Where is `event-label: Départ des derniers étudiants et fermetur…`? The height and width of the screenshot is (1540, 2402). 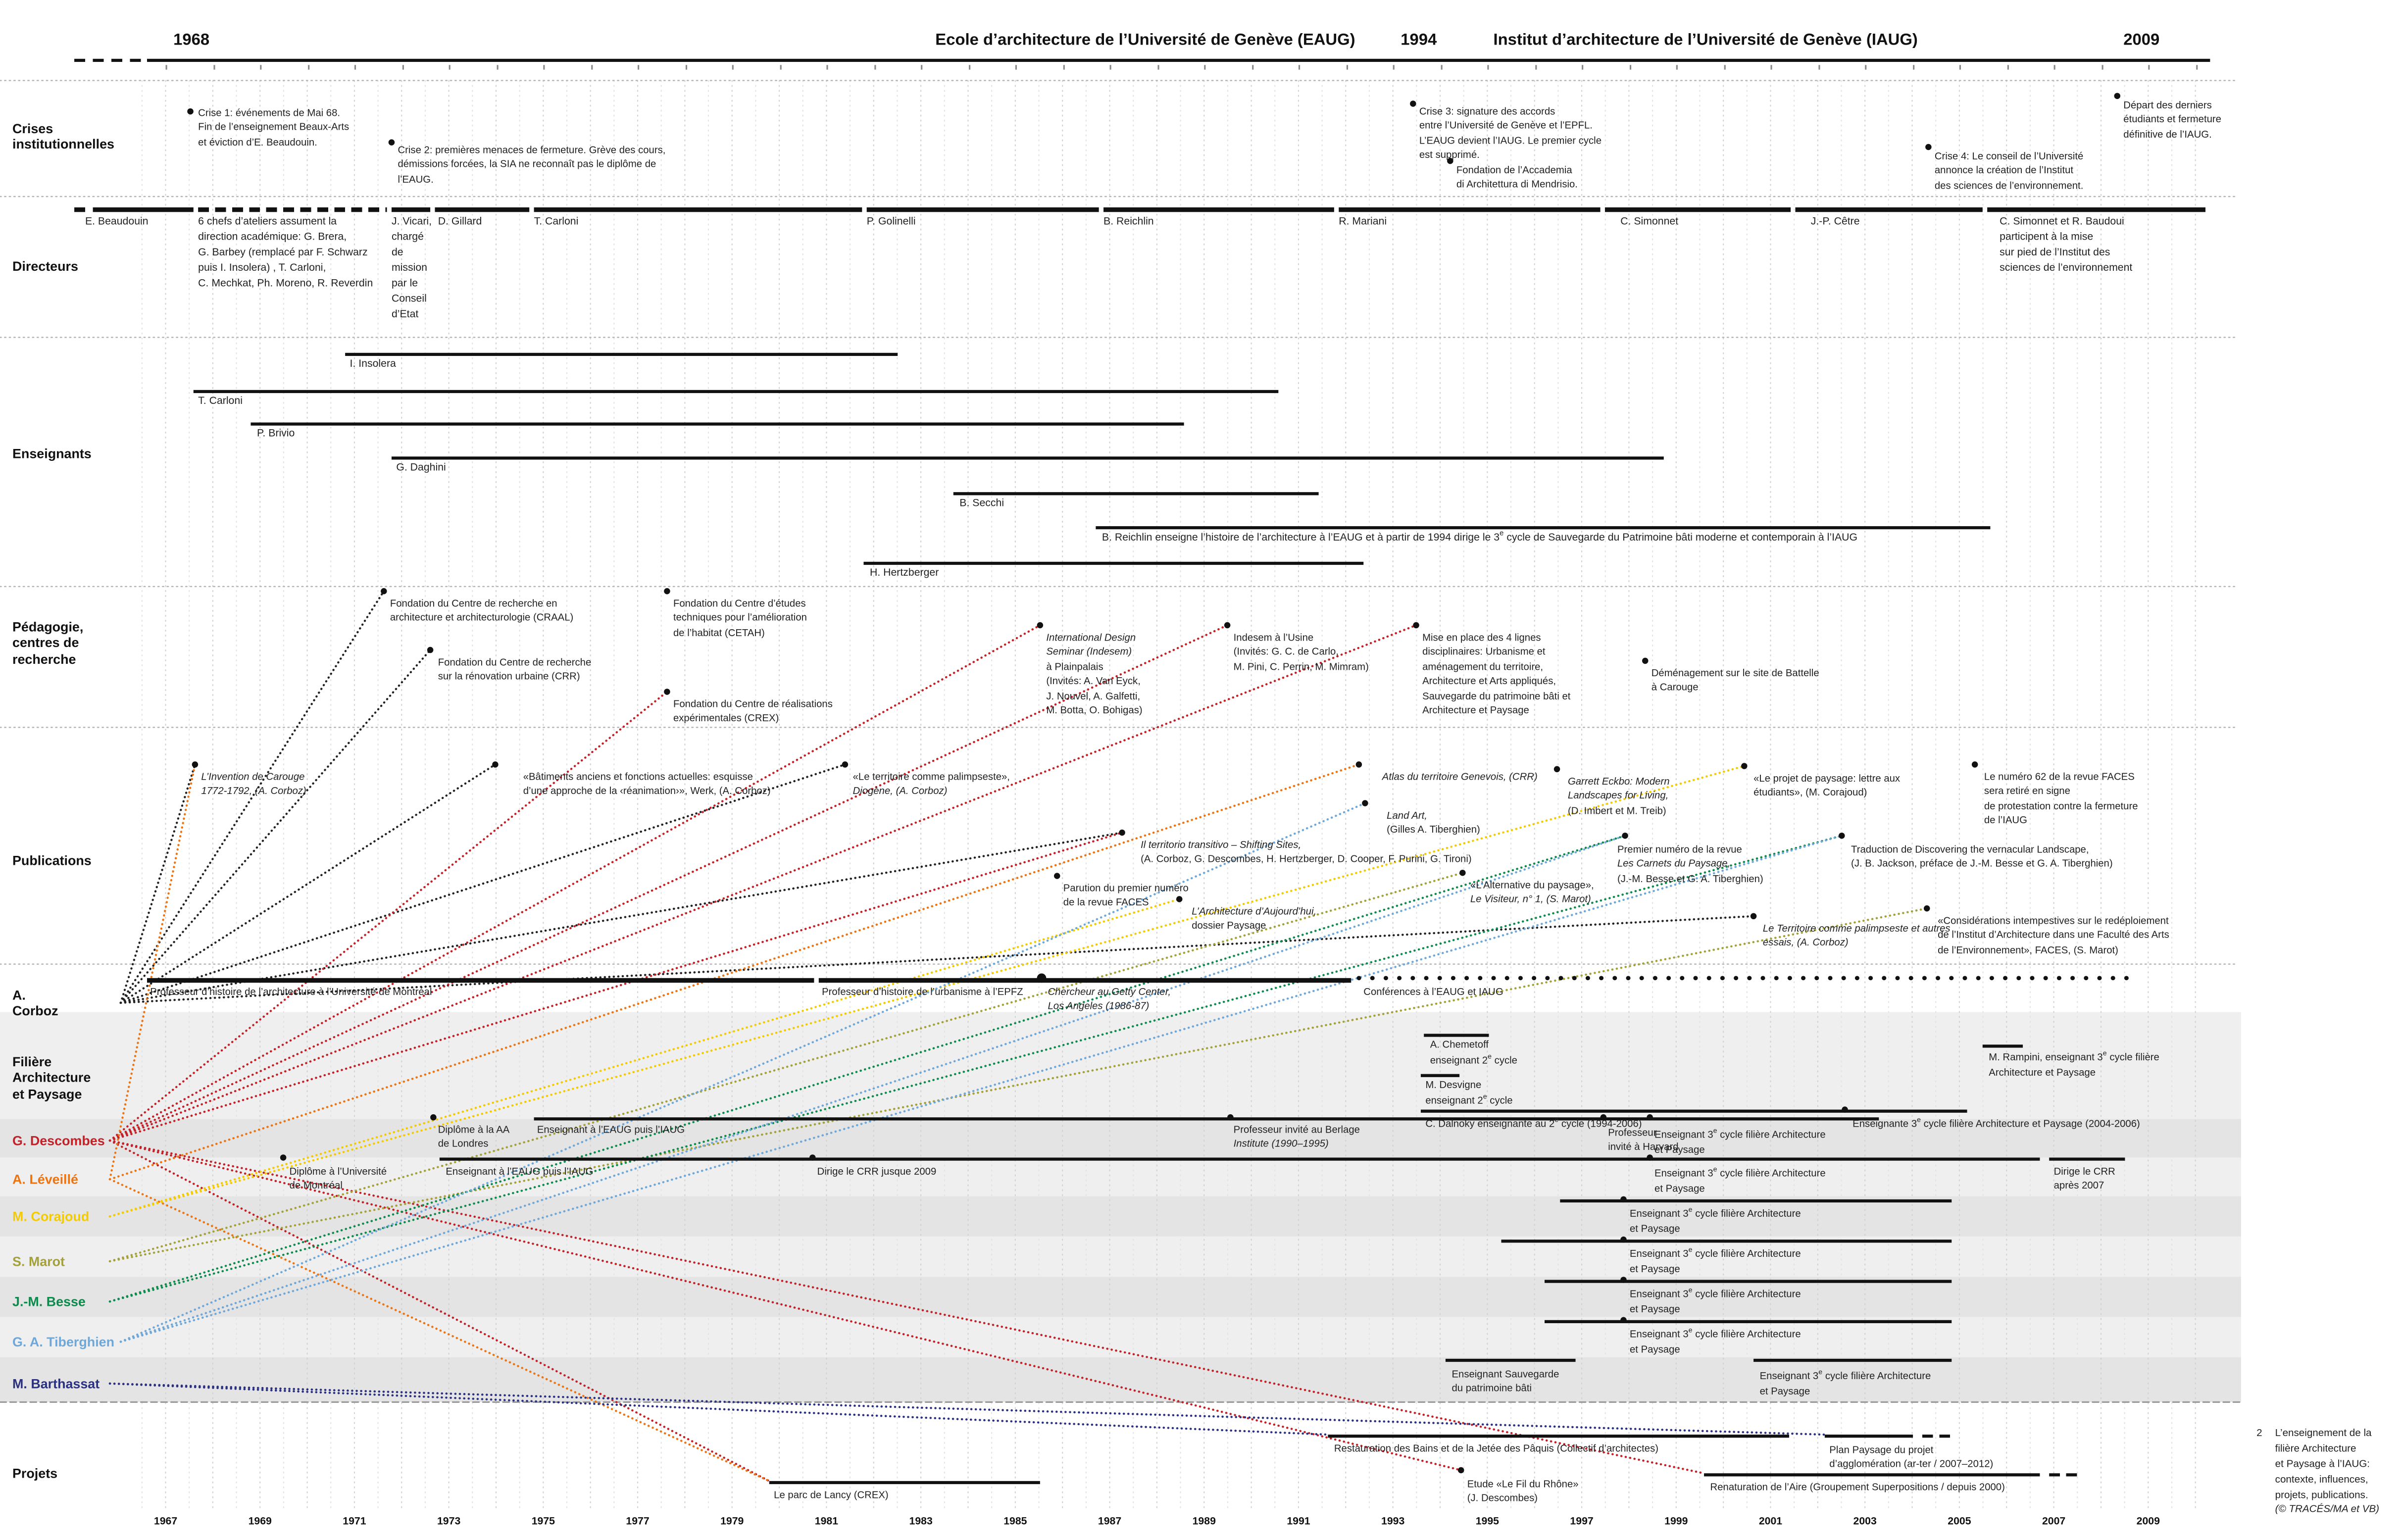
event-label: Départ des derniers étudiants et fermetur… is located at coordinates (2172, 121).